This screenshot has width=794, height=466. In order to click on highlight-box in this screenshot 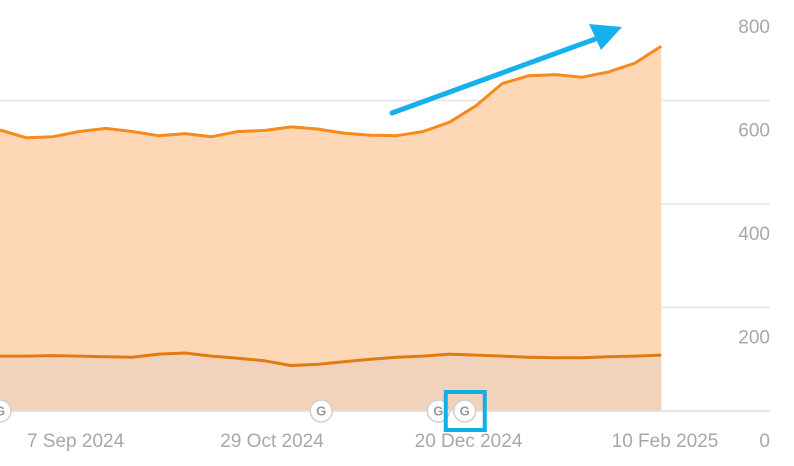, I will do `click(465, 411)`.